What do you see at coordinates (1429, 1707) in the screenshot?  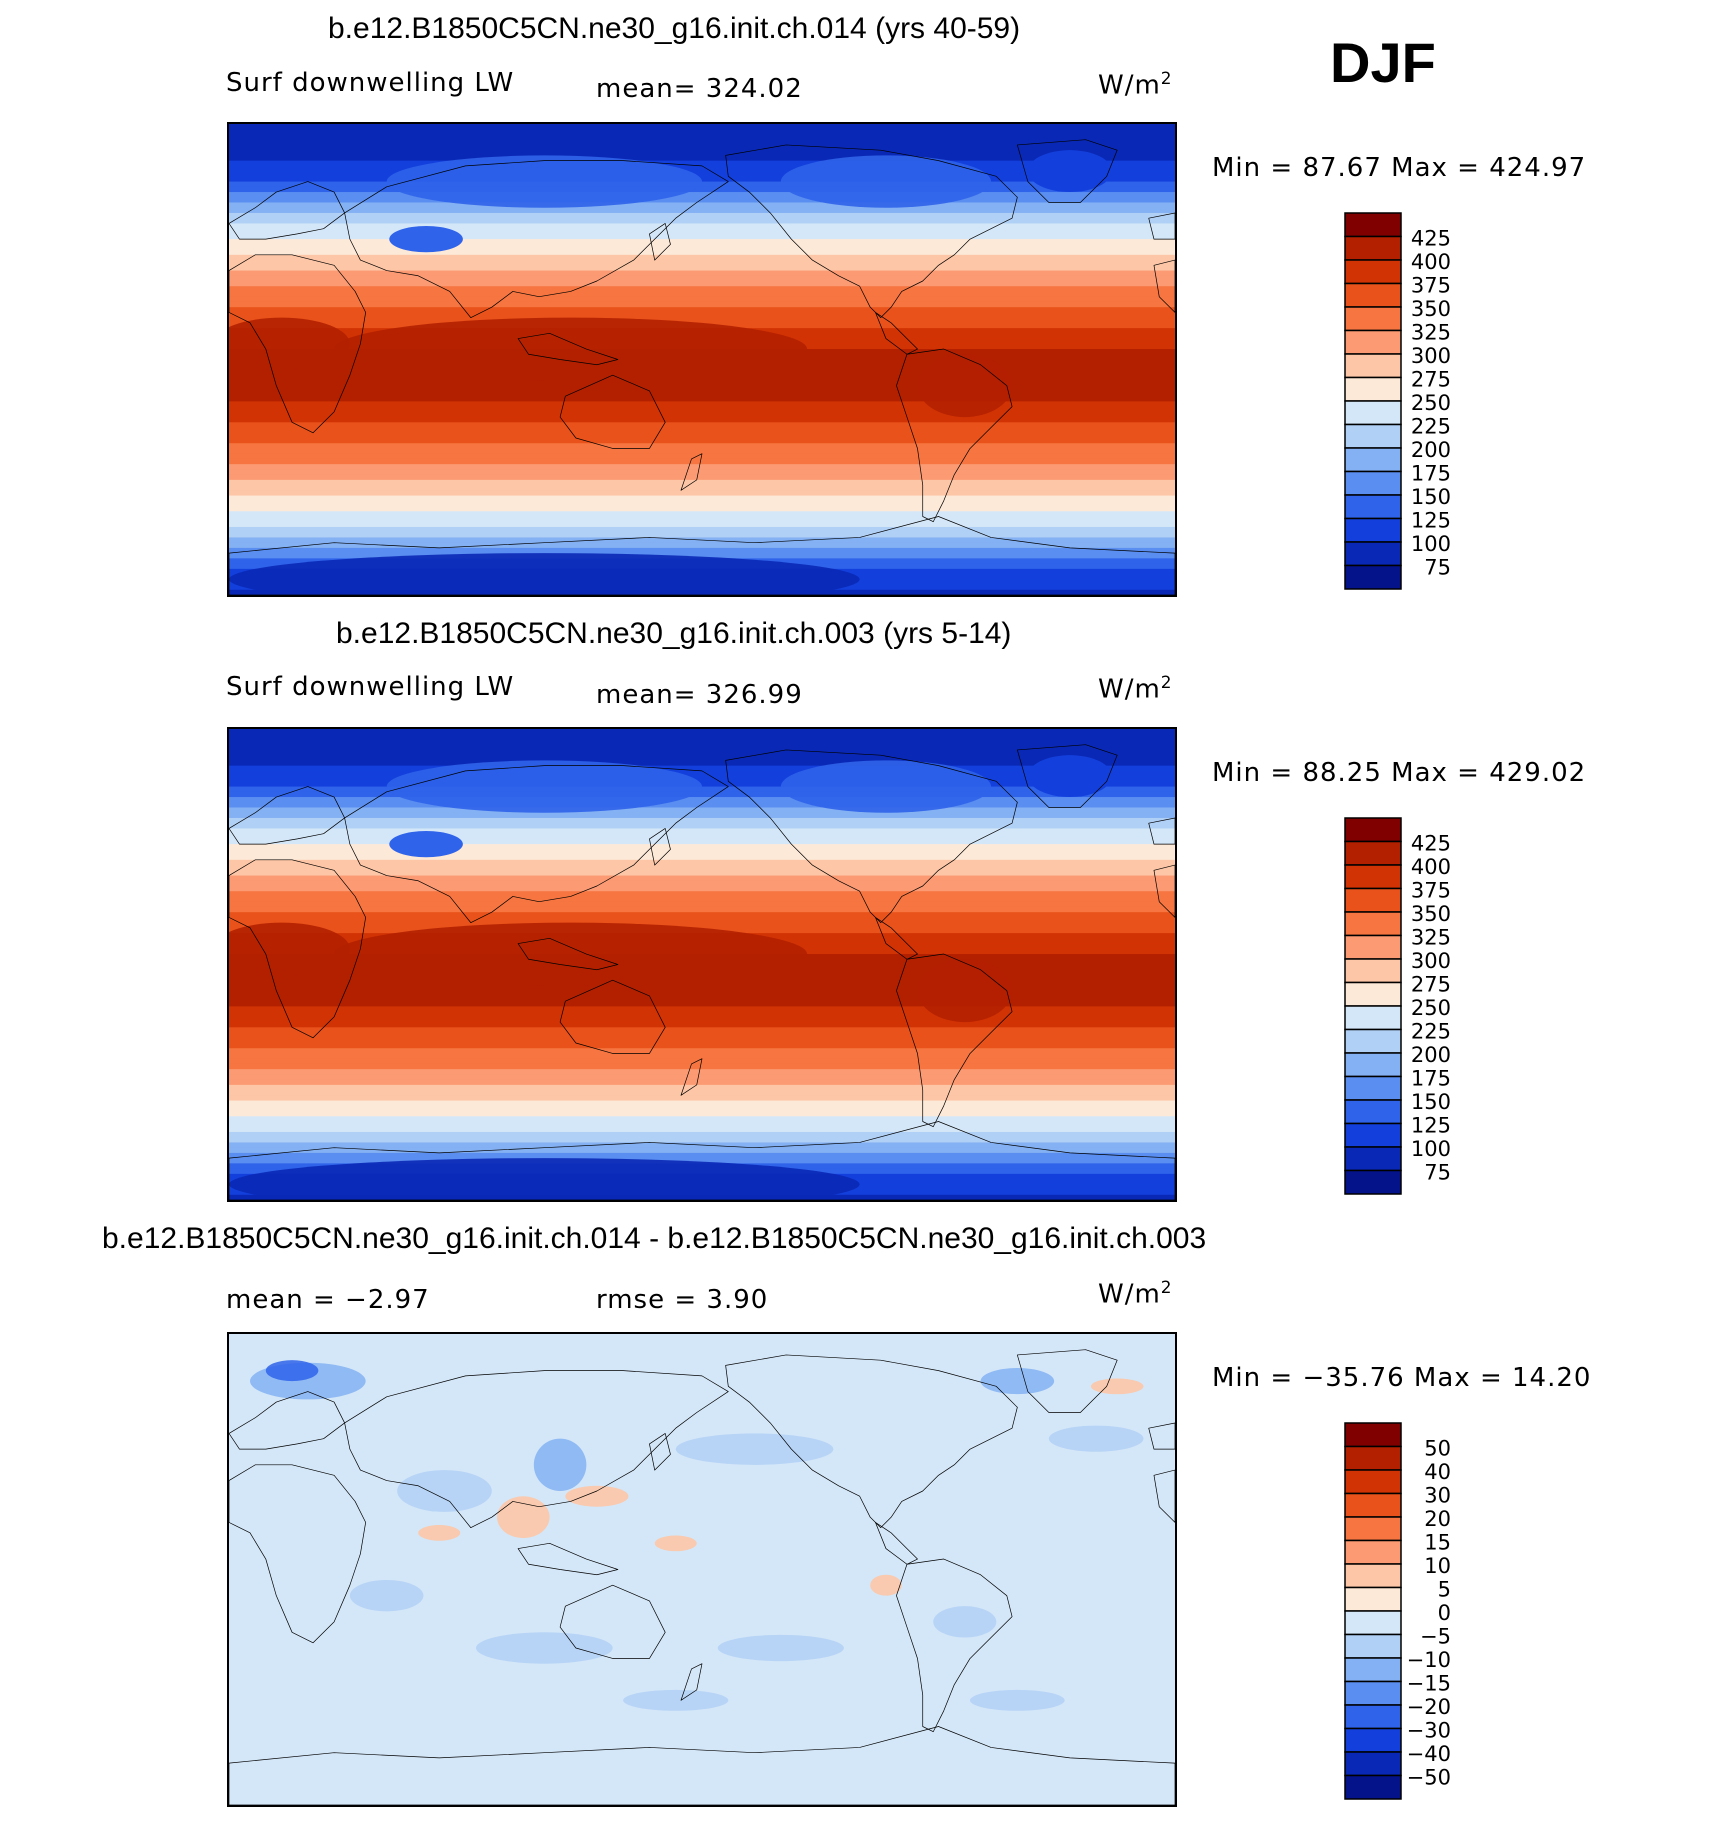 I see `colorbar-tick-label: −20` at bounding box center [1429, 1707].